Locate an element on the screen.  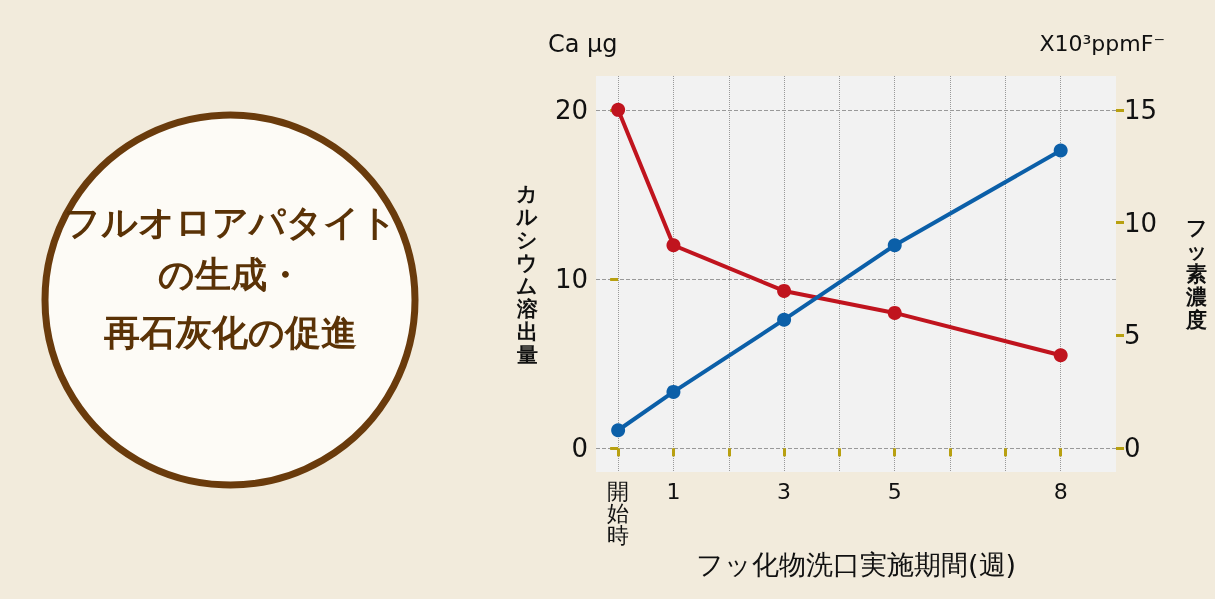
x-axis-title: フッ化物洗口実施期間(週) is located at coordinates (856, 564).